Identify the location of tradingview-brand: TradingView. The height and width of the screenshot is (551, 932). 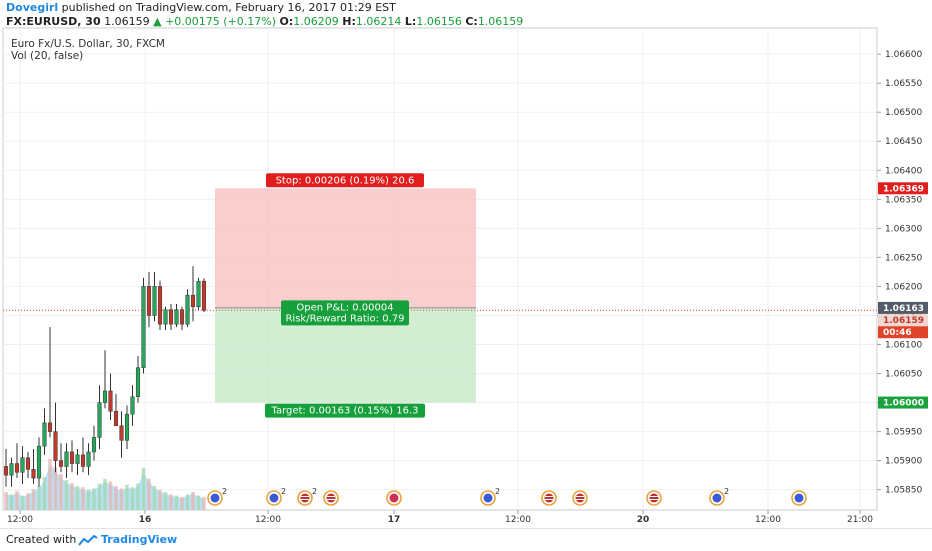
(139, 539).